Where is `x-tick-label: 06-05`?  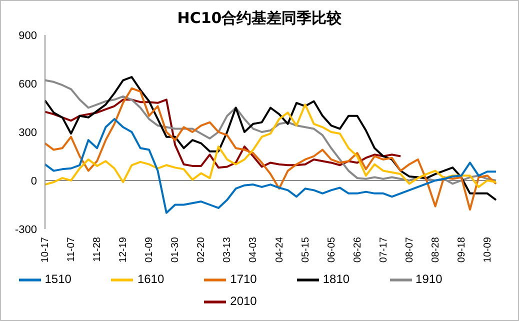 x-tick-label: 06-05 is located at coordinates (332, 249).